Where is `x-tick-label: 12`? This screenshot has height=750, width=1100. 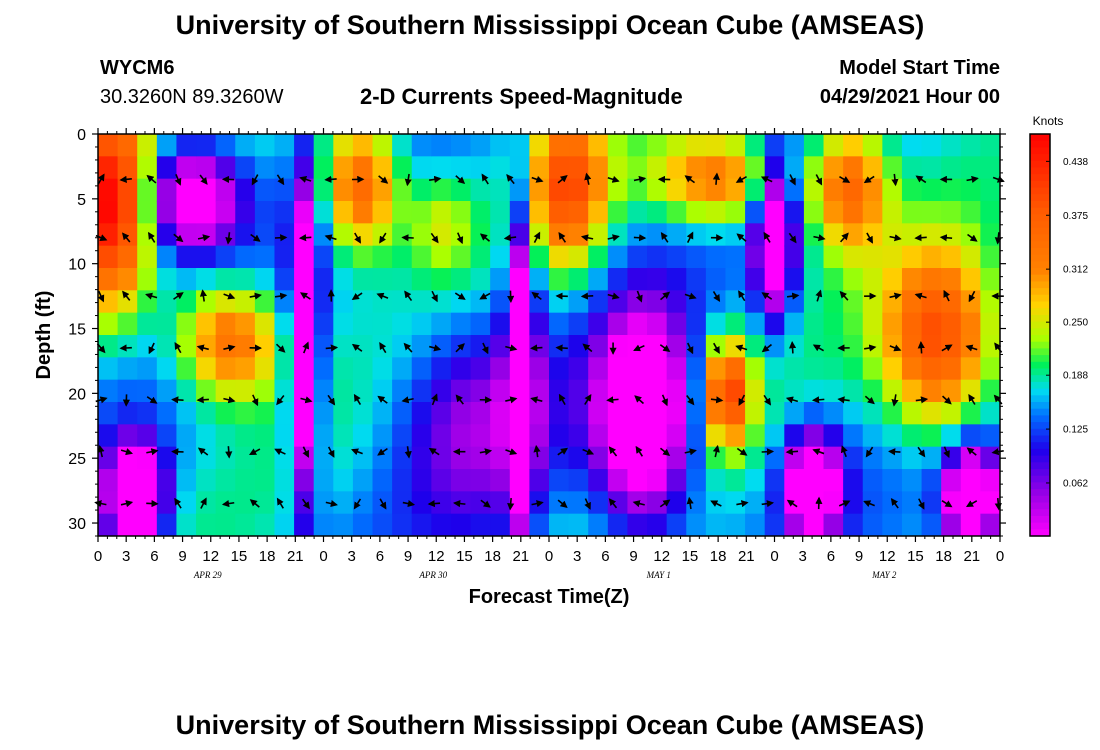
x-tick-label: 12 is located at coordinates (210, 556).